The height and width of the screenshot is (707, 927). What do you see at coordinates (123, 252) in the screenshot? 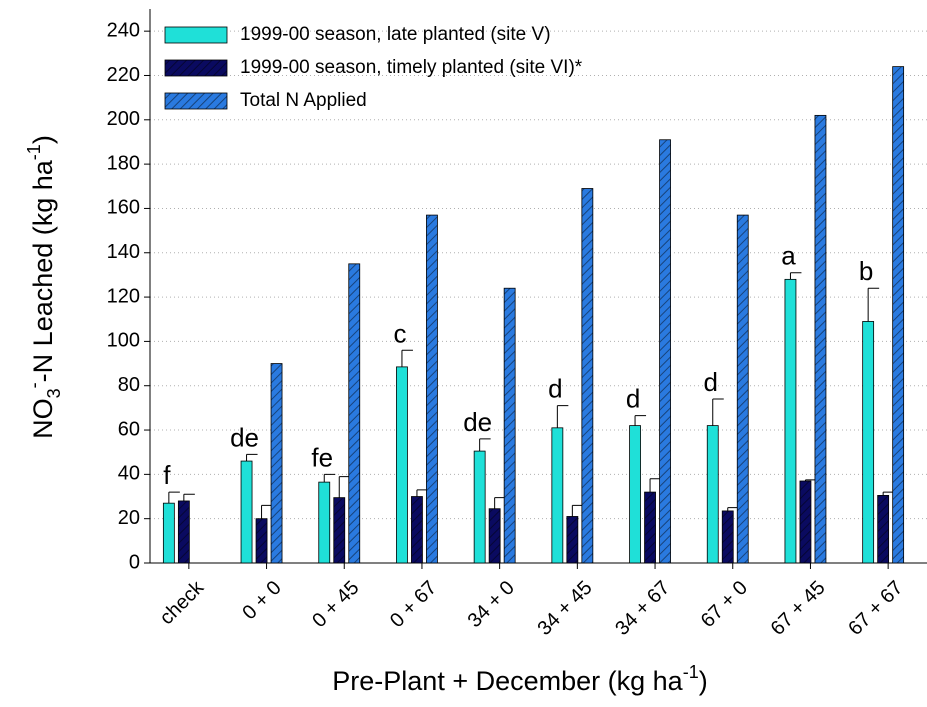
I see `y-tick-label: 140` at bounding box center [123, 252].